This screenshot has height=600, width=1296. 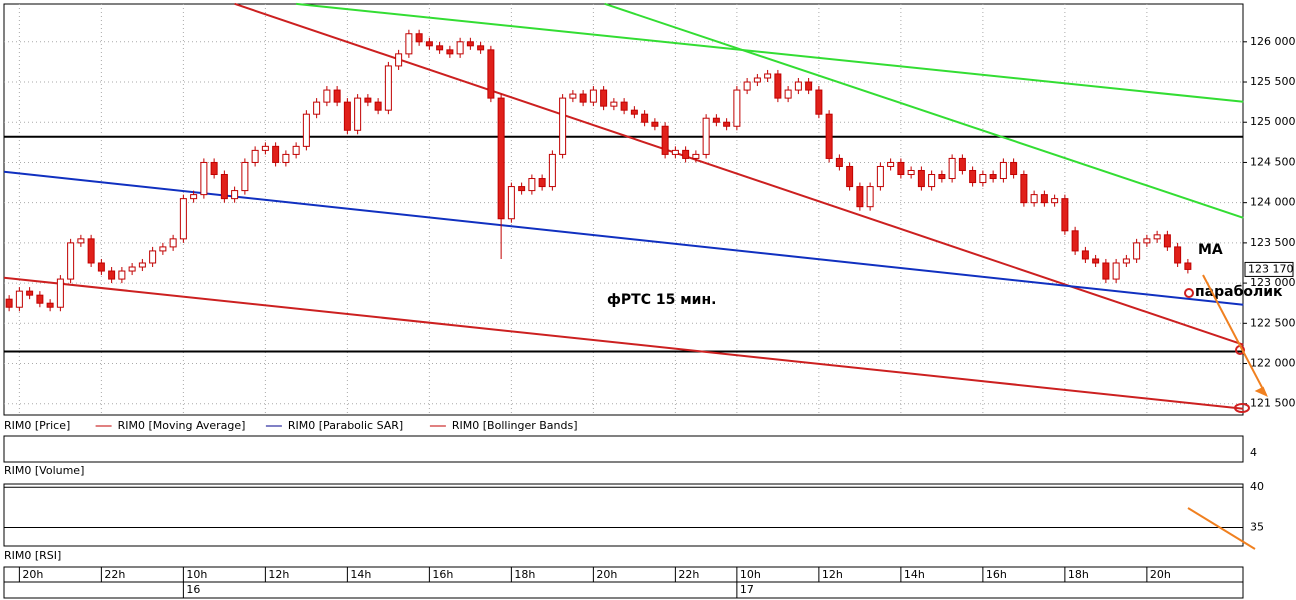 What do you see at coordinates (623, 515) in the screenshot?
I see `rsi-panel` at bounding box center [623, 515].